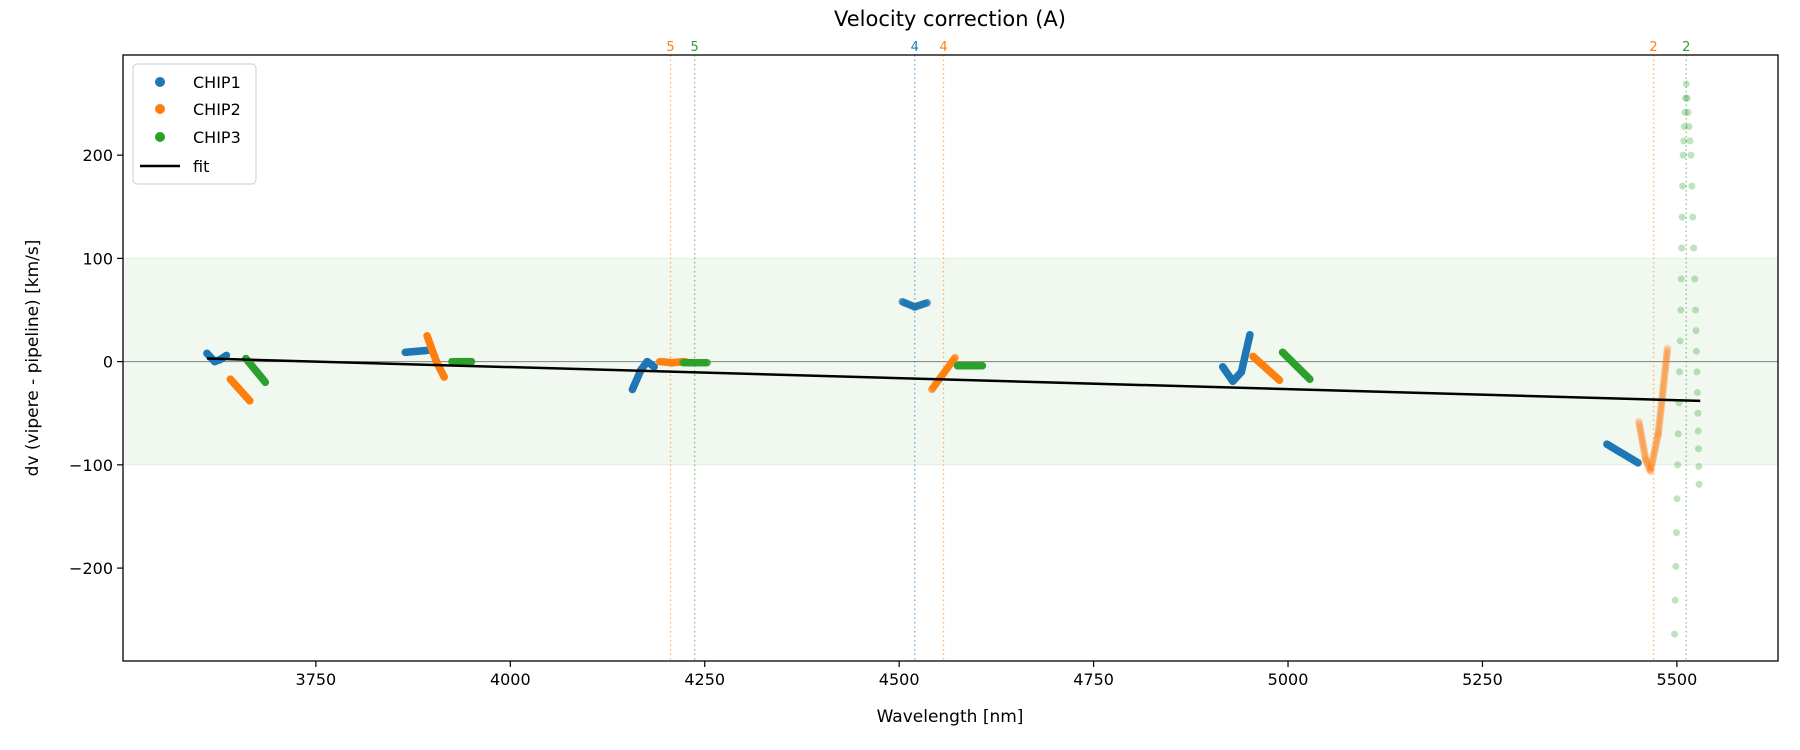  What do you see at coordinates (33, 358) in the screenshot?
I see `y-axis-label: dv (vipere - pipeline) [km/s]` at bounding box center [33, 358].